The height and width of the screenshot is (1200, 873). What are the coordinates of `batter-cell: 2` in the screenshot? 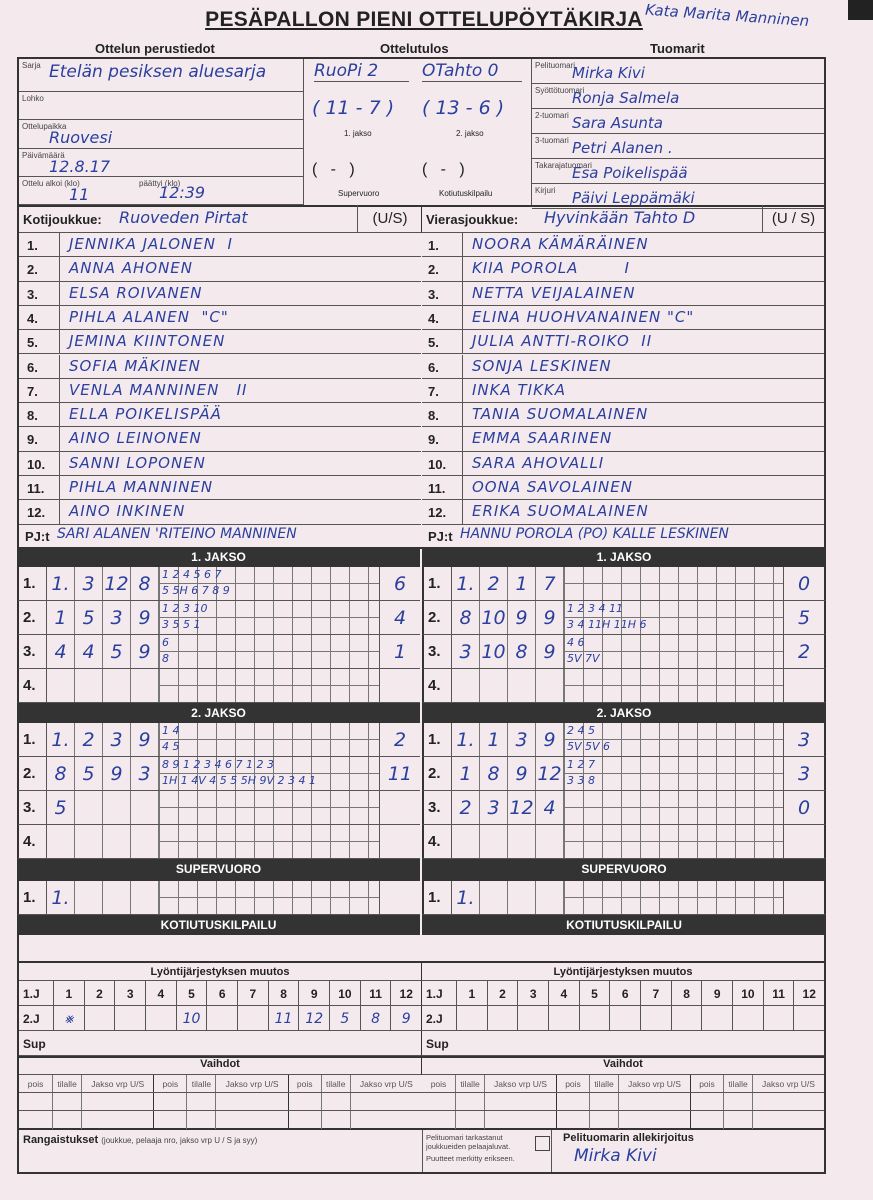 It's located at (494, 583).